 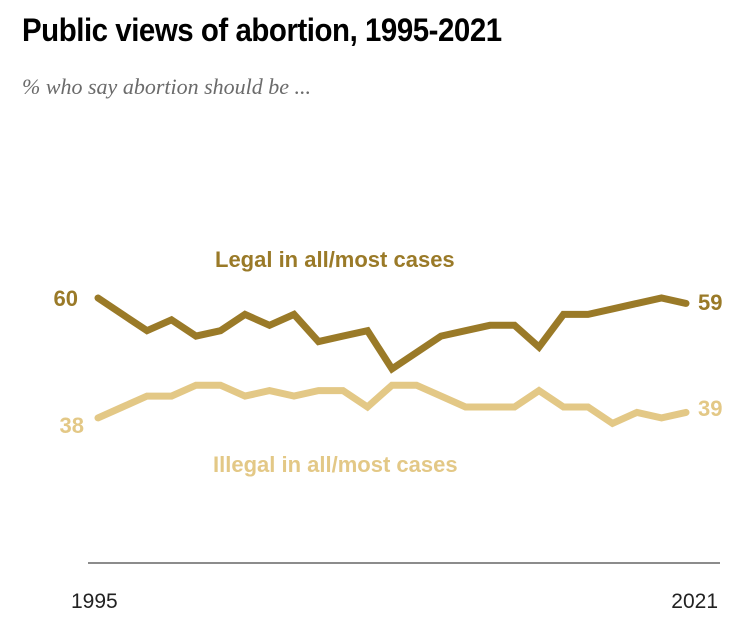 I want to click on illegal-end-value-label: 39, so click(x=710, y=408).